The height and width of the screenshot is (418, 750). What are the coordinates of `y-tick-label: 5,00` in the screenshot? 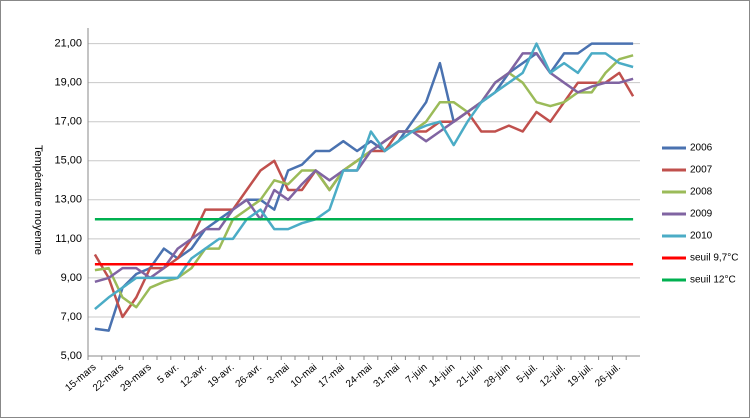 It's located at (71, 356).